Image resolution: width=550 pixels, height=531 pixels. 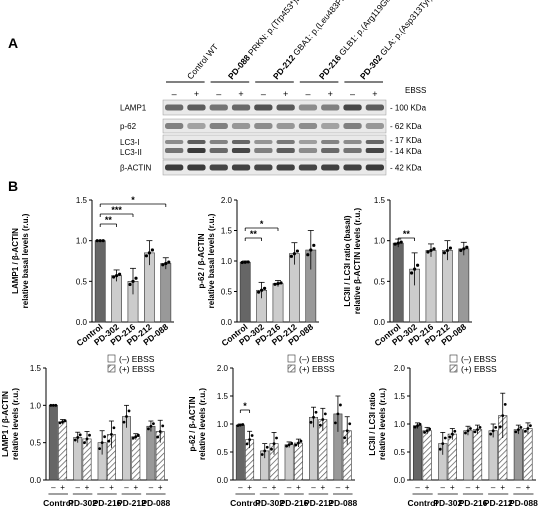 What do you see at coordinates (377, 424) in the screenshot?
I see `y-axis-label: LC3II / LC3I ratio relative levels (r.u.)` at bounding box center [377, 424].